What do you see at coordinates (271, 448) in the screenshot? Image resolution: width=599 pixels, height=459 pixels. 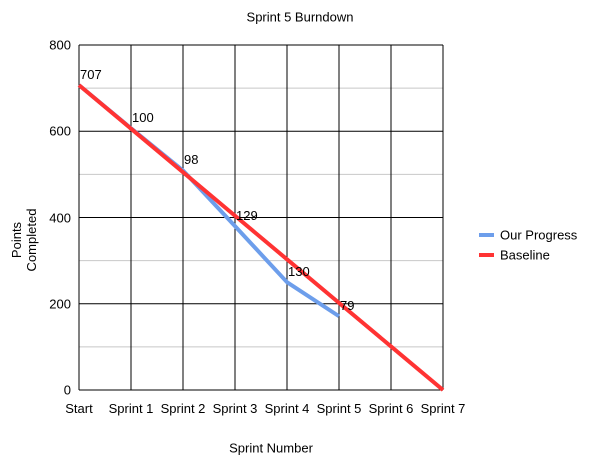 I see `x-axis-label: Sprint Number` at bounding box center [271, 448].